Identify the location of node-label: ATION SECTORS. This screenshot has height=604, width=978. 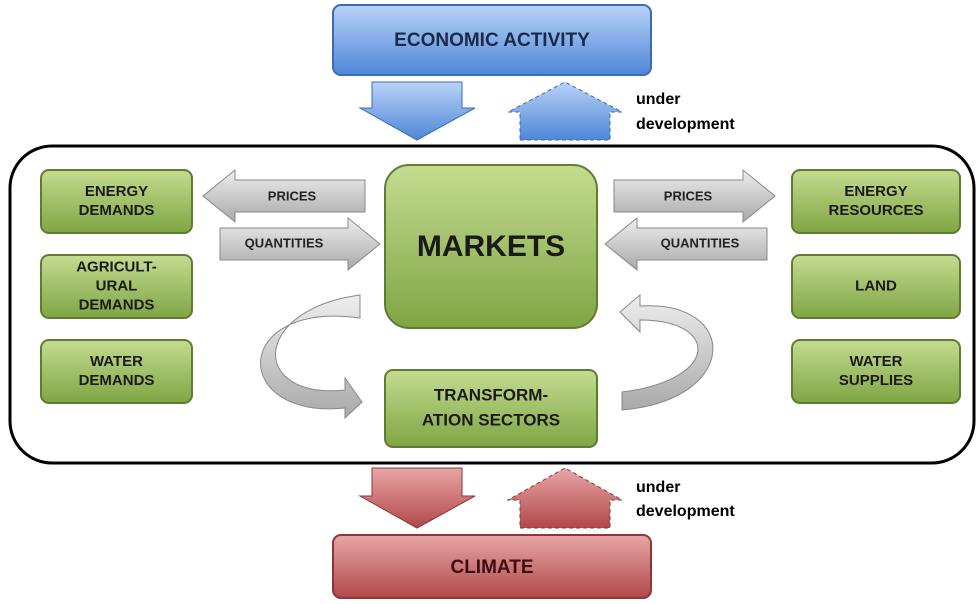
(491, 419).